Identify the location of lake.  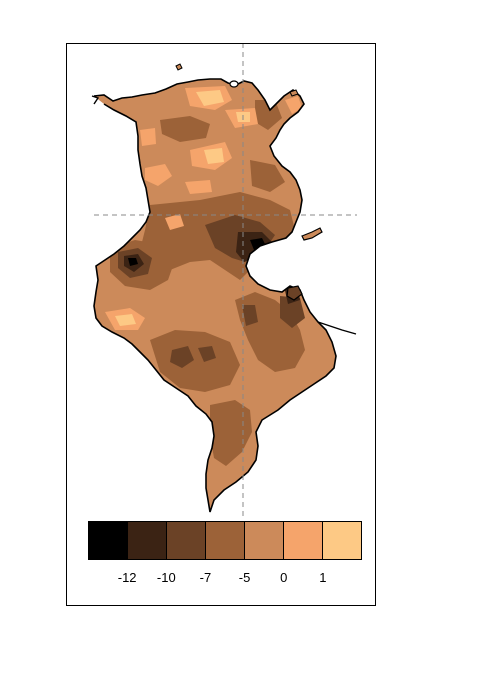
(234, 84).